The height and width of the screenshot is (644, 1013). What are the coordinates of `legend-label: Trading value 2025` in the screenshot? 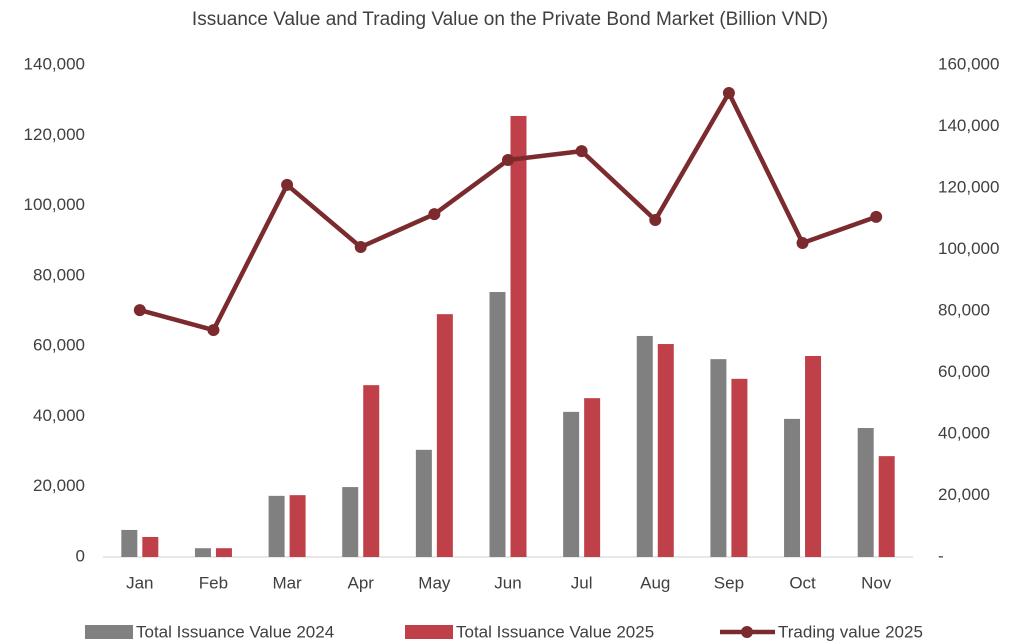 It's located at (850, 631).